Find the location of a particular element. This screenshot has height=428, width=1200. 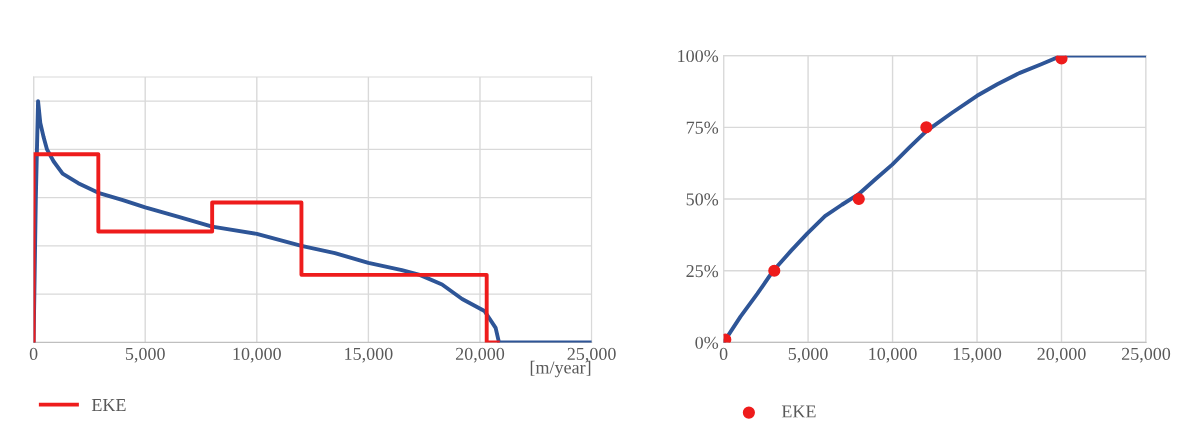

y-tick-label: 75% is located at coordinates (702, 127).